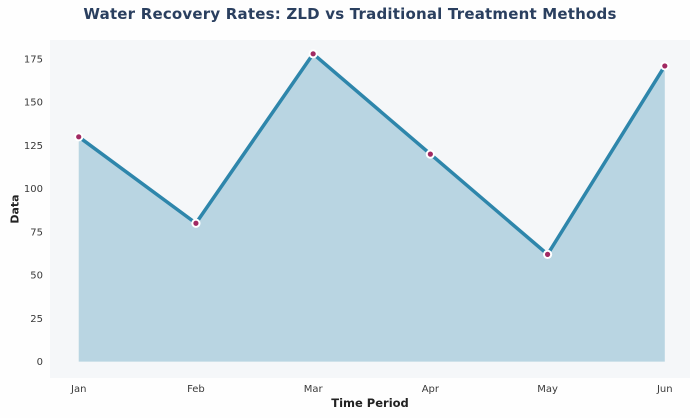 This screenshot has width=700, height=418. Describe the element at coordinates (78, 389) in the screenshot. I see `x-tick-label: Jan` at that location.